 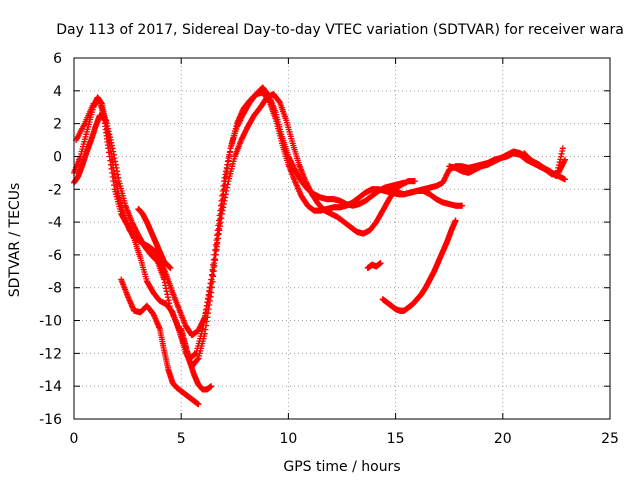 I want to click on y-tick-label: 2, so click(x=57, y=125).